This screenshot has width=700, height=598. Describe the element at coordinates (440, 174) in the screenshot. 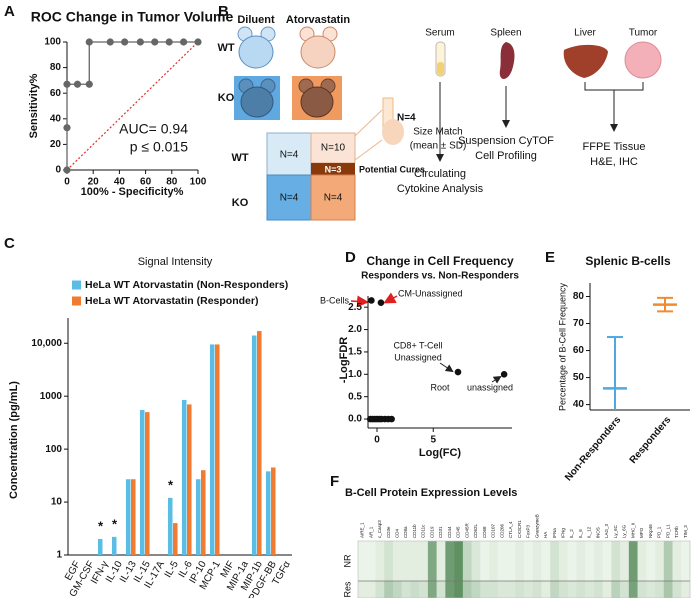

I see `analysis-label: Circulating` at that location.